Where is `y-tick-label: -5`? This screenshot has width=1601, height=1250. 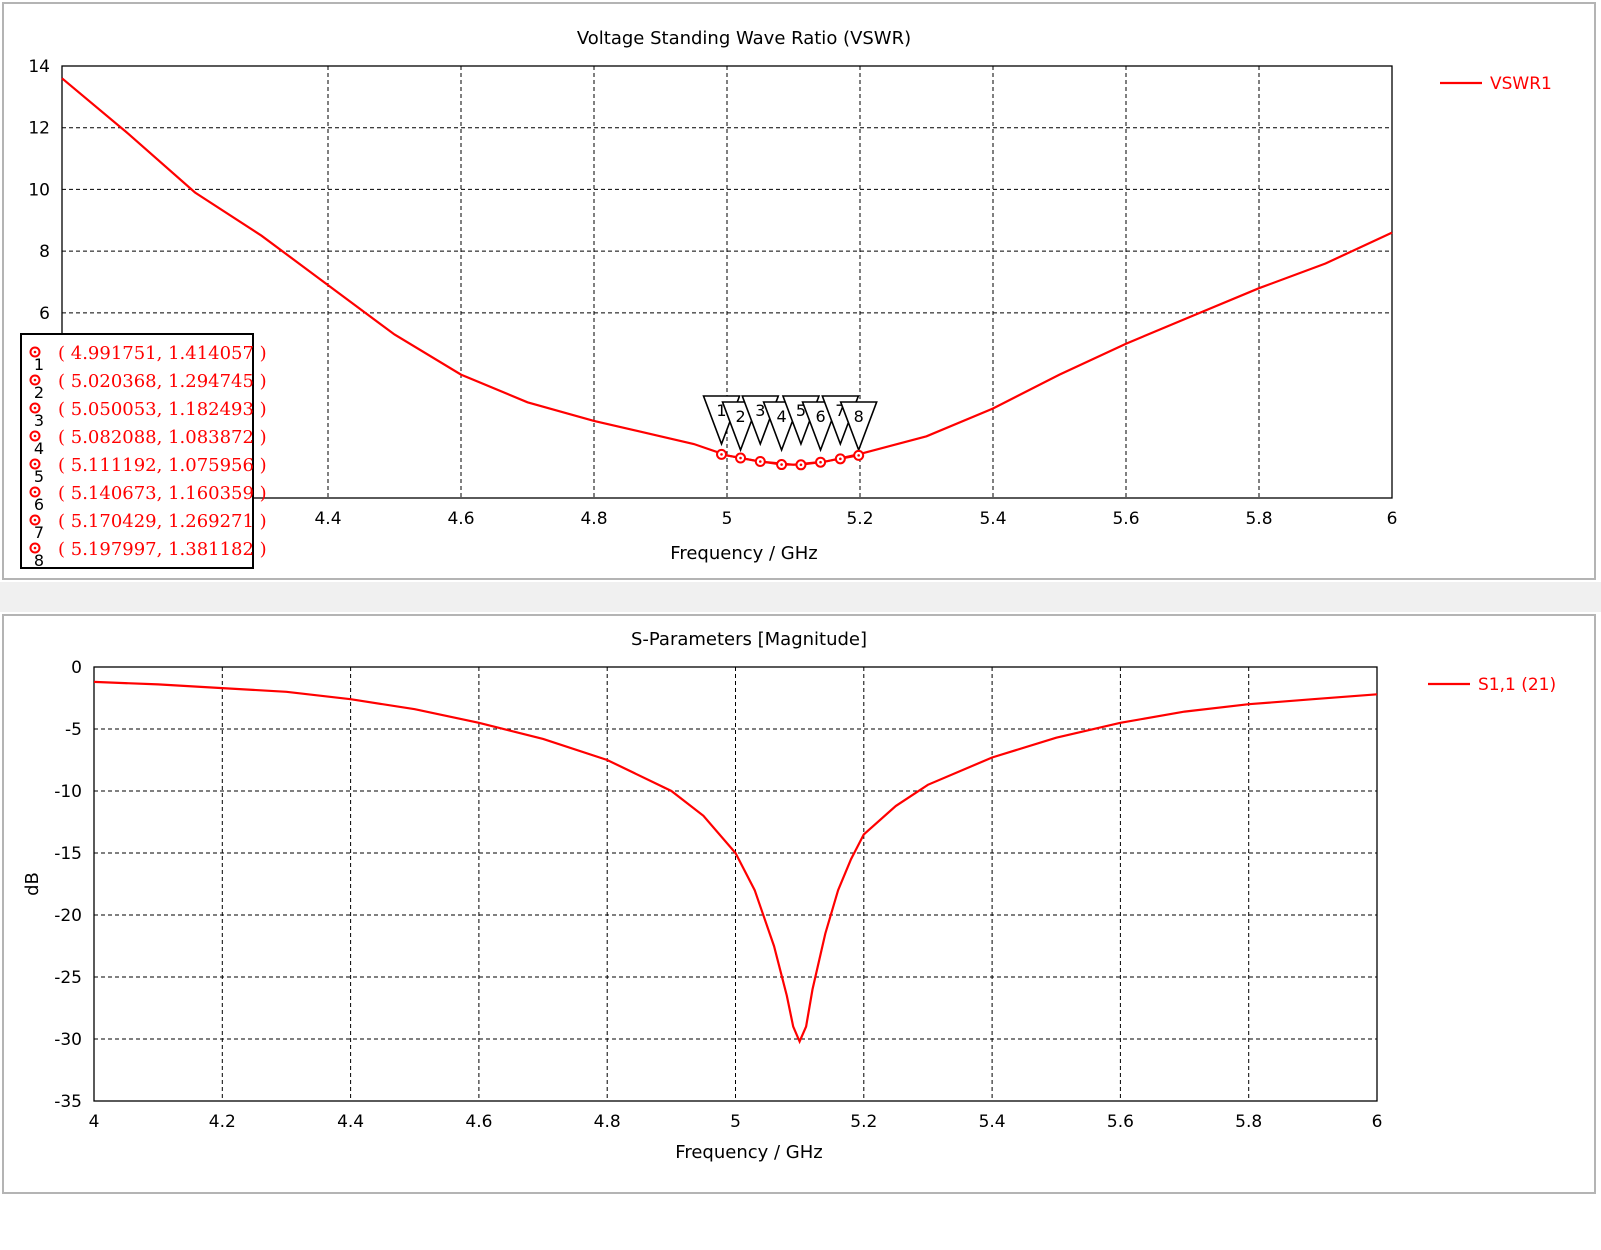
y-tick-label: -5 is located at coordinates (73, 730).